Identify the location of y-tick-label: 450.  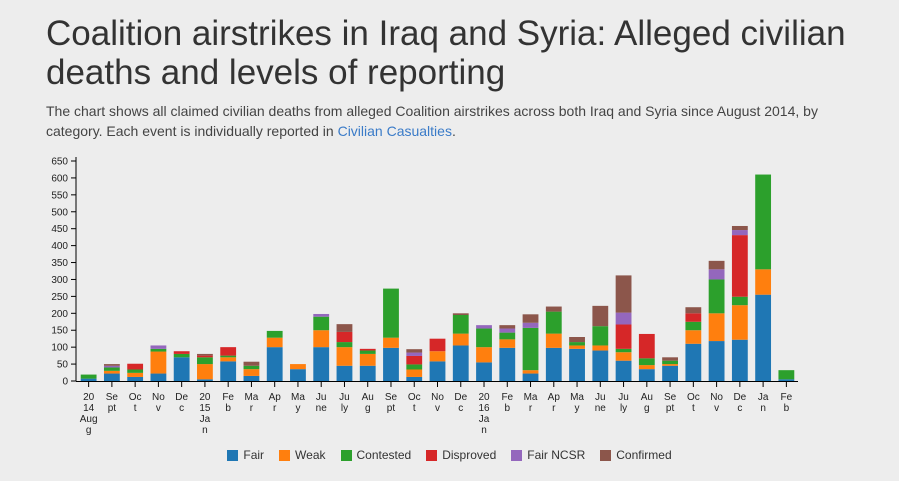
(59, 229).